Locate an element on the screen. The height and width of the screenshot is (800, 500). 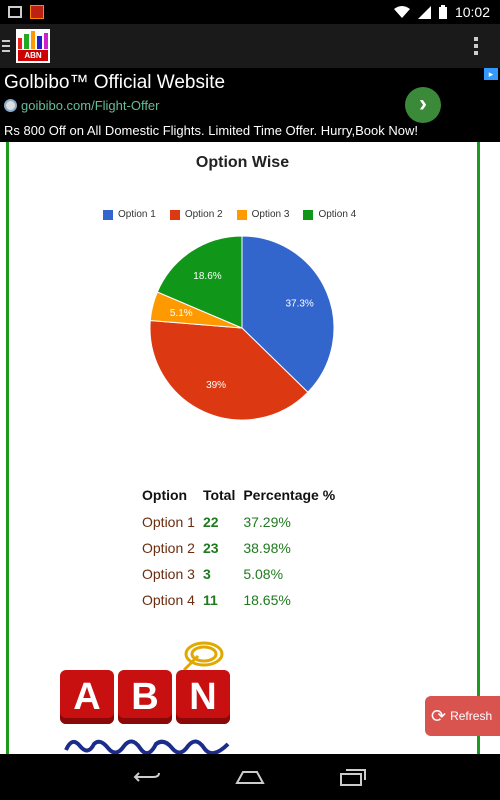
chart-legend: Option 1 Option 2 Option 3 Option 4 is located at coordinates (229, 214).